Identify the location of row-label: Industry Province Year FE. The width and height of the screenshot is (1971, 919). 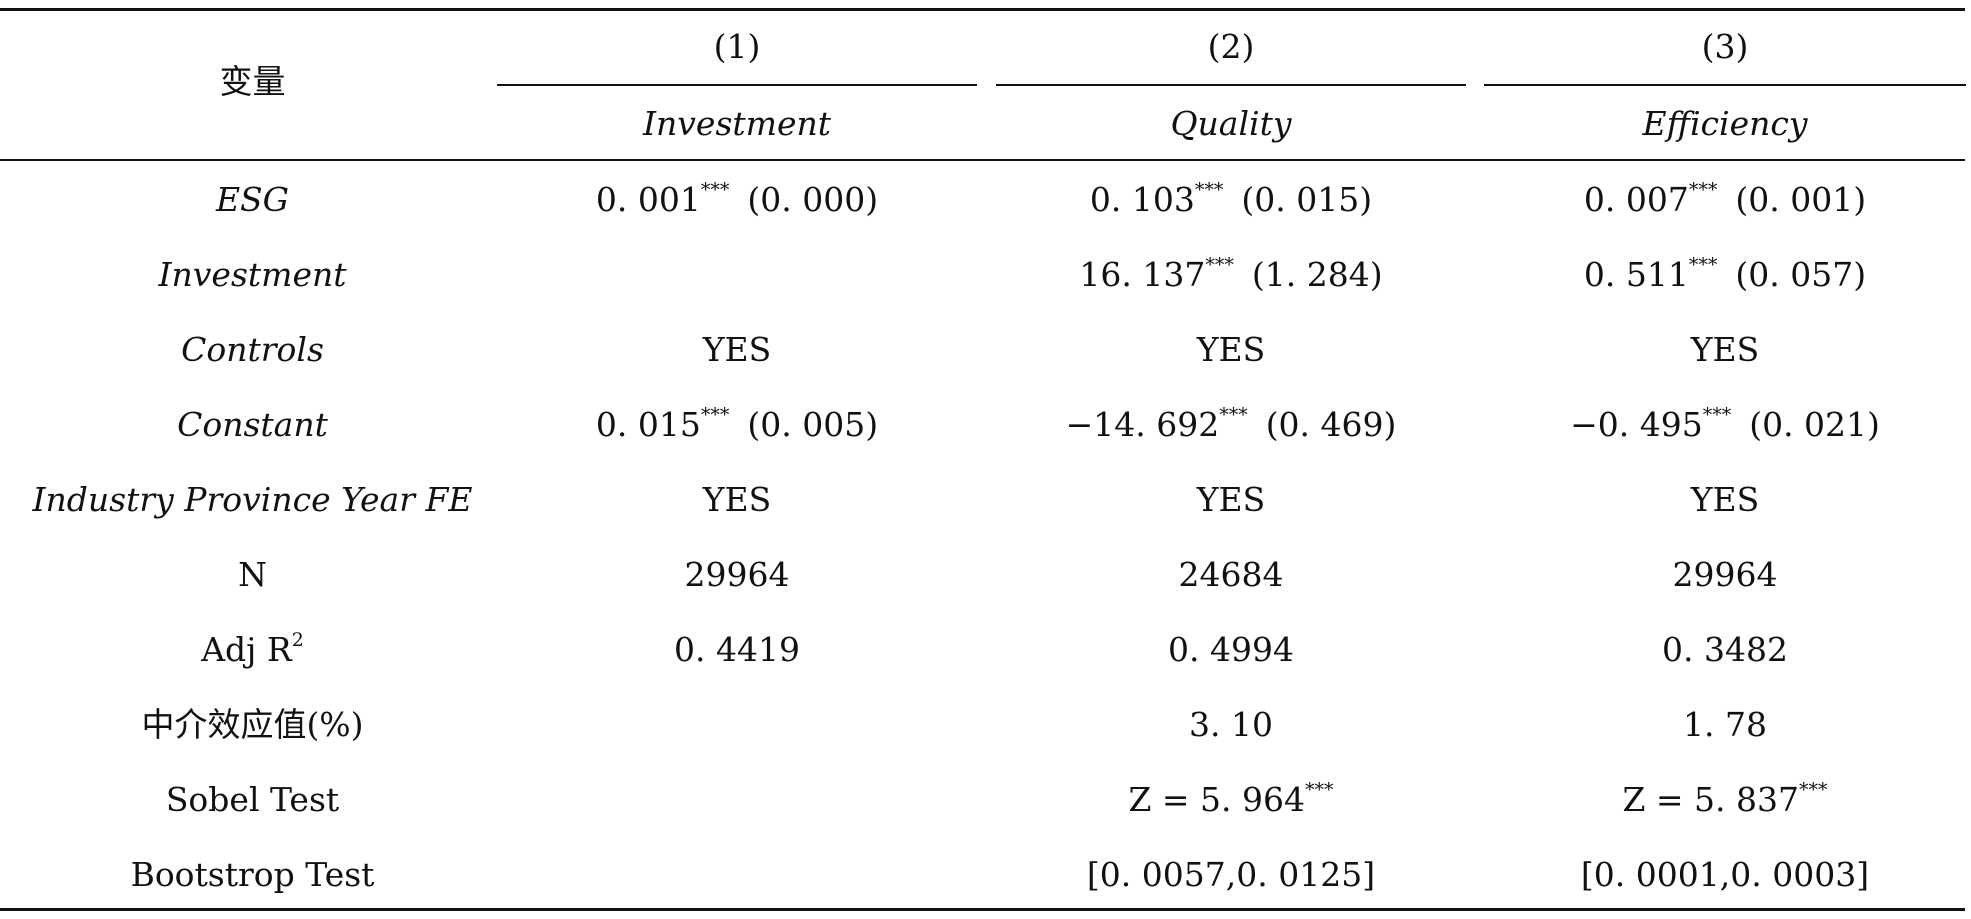
(252, 500).